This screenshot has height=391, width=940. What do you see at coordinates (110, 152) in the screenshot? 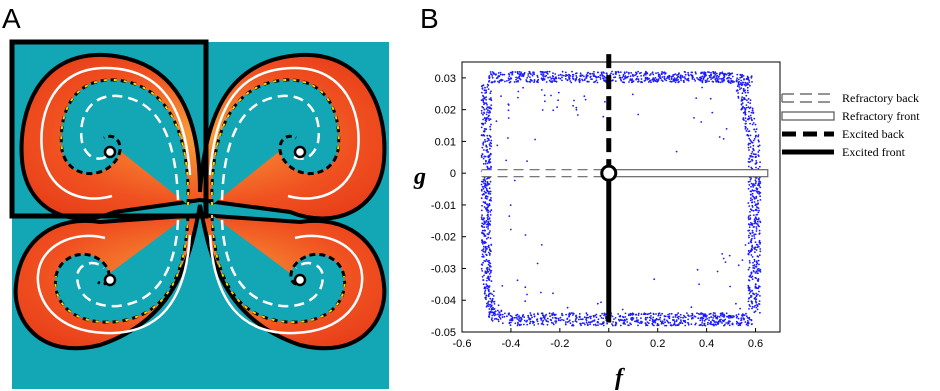
I see `spiral-tip` at bounding box center [110, 152].